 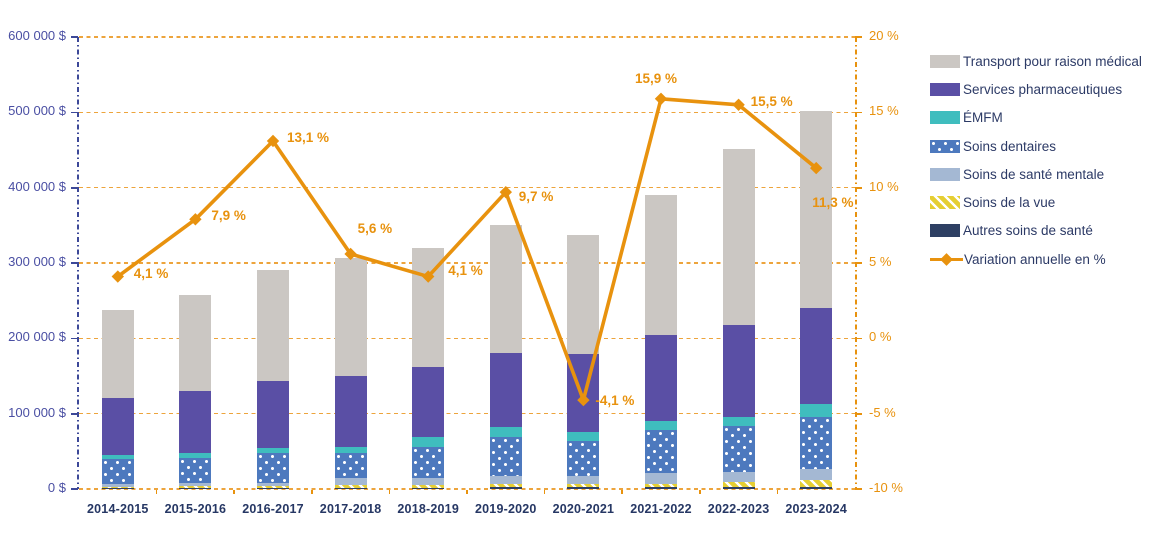 What do you see at coordinates (884, 111) in the screenshot?
I see `right-axis-tick-label: 15 %` at bounding box center [884, 111].